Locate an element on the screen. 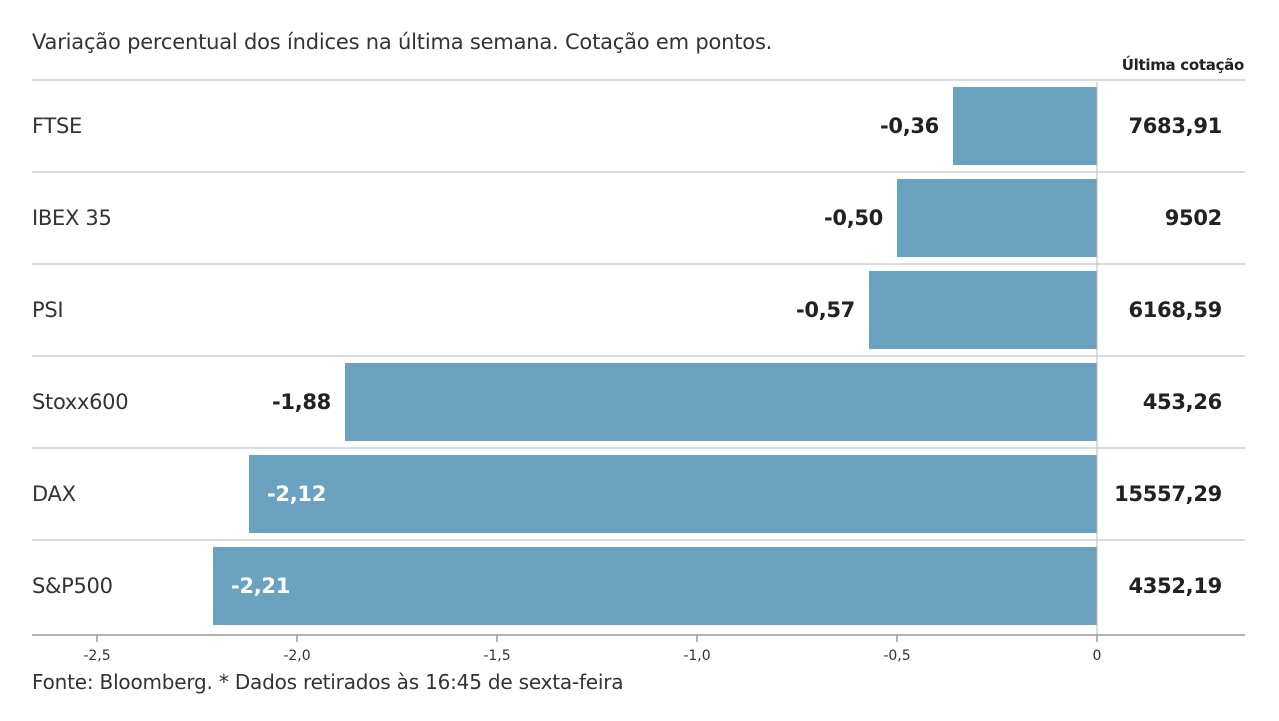  value-label: -2,21 is located at coordinates (260, 586).